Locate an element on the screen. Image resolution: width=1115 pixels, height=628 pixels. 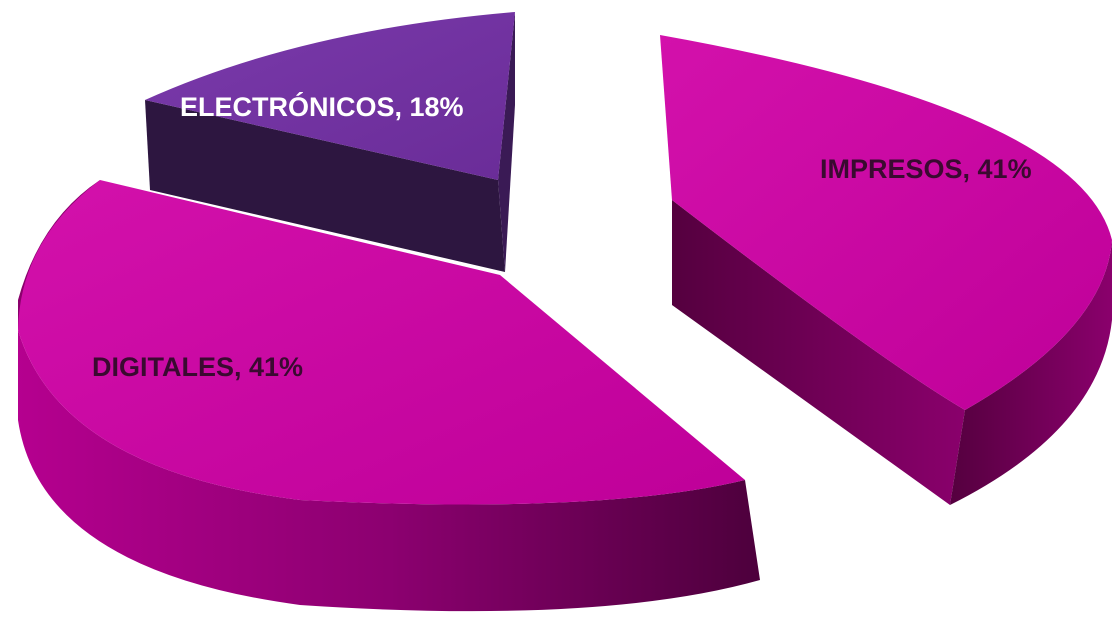
pie-slice-electrnicos-top is located at coordinates (330, 96).